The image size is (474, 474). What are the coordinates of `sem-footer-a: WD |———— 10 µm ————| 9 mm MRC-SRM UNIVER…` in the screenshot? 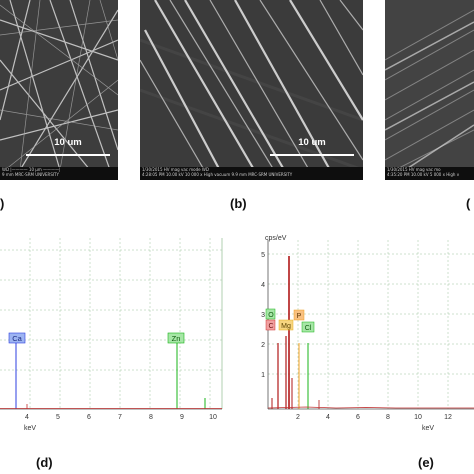 It's located at (59, 173).